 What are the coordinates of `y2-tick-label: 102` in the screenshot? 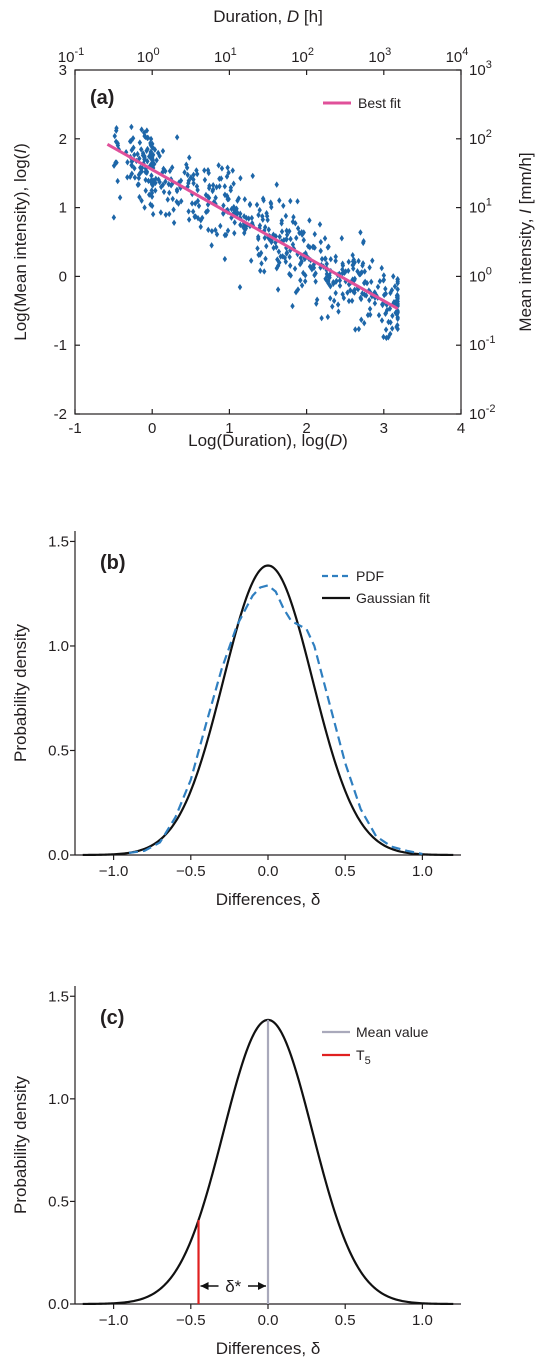 It's located at (480, 138).